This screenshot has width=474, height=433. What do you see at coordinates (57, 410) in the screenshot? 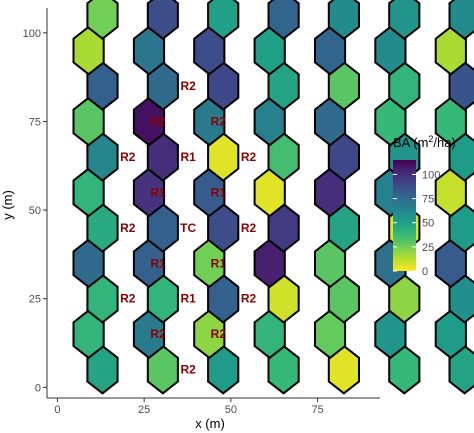
I see `x-tick-label: 0` at bounding box center [57, 410].